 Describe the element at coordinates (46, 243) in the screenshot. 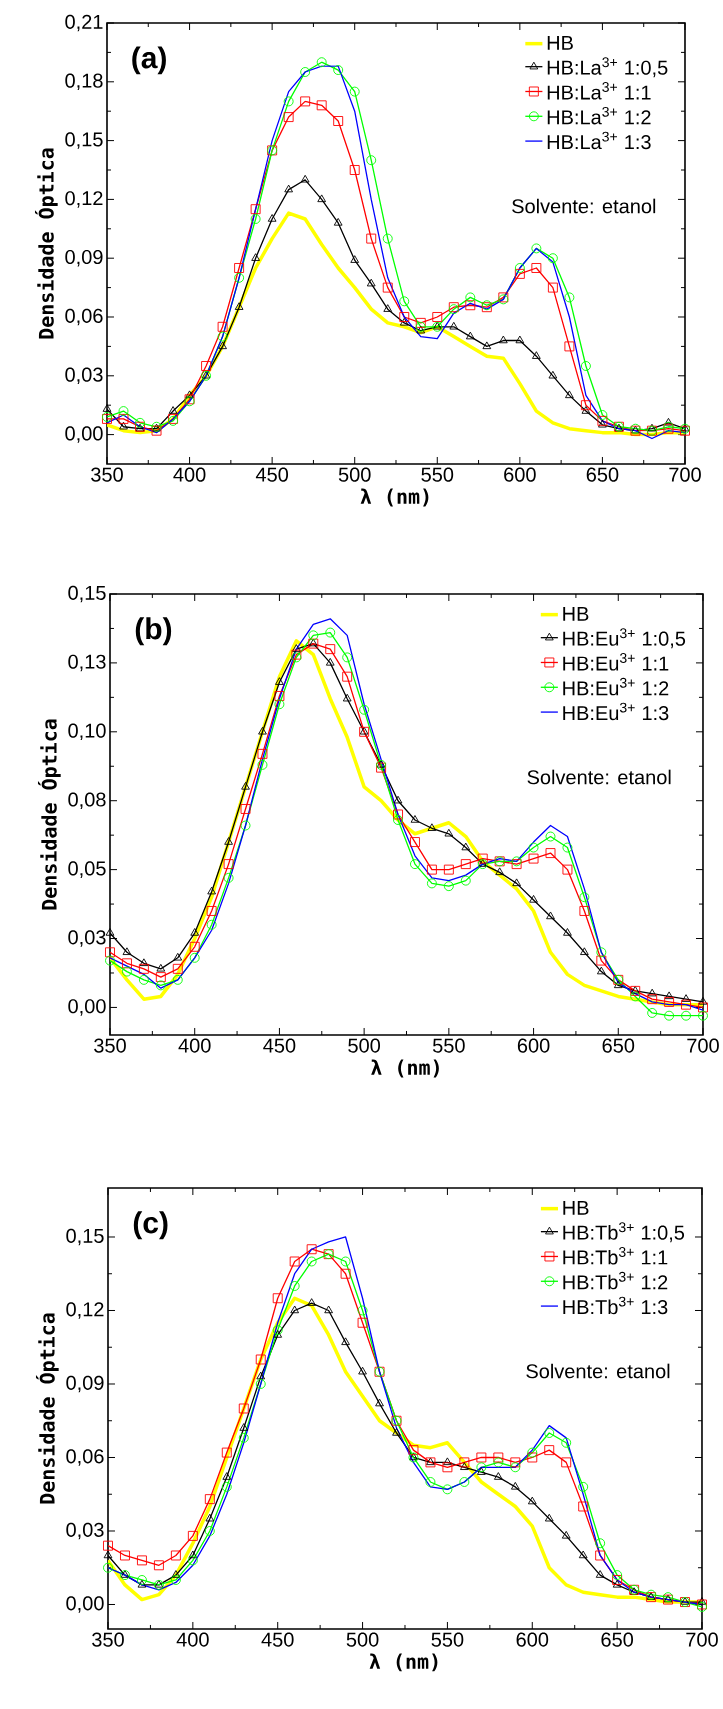

I see `y-axis-title: Densidade Óptica` at that location.